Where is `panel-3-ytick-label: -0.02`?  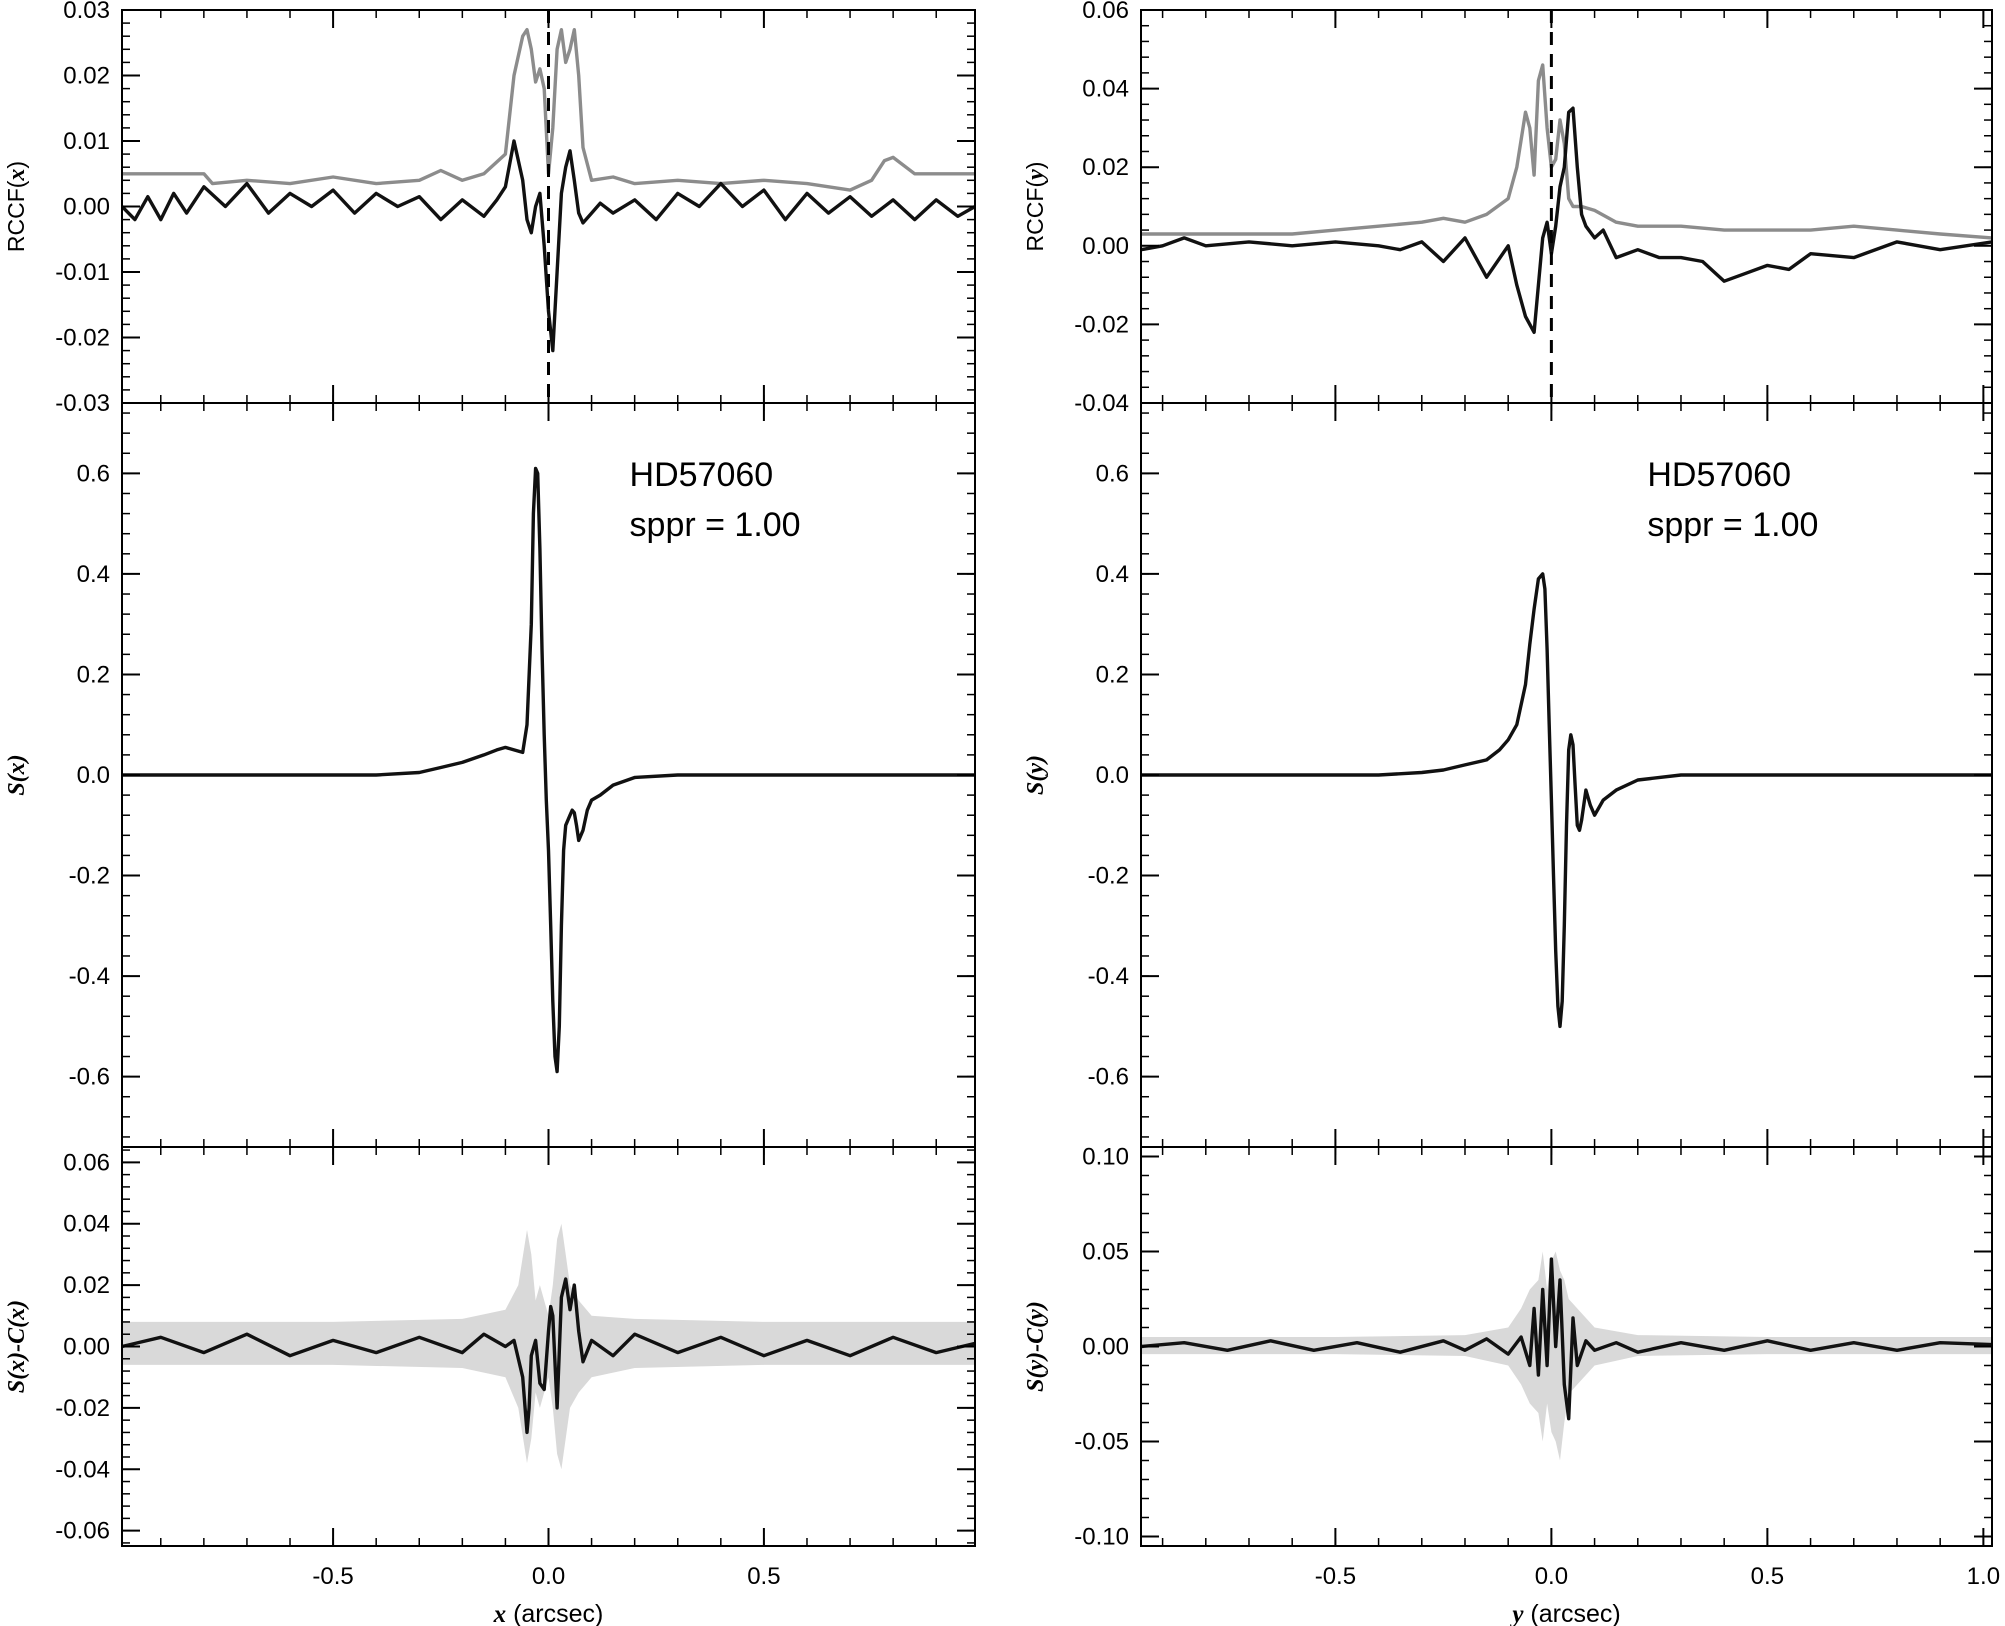 panel-3-ytick-label: -0.02 is located at coordinates (1101, 324).